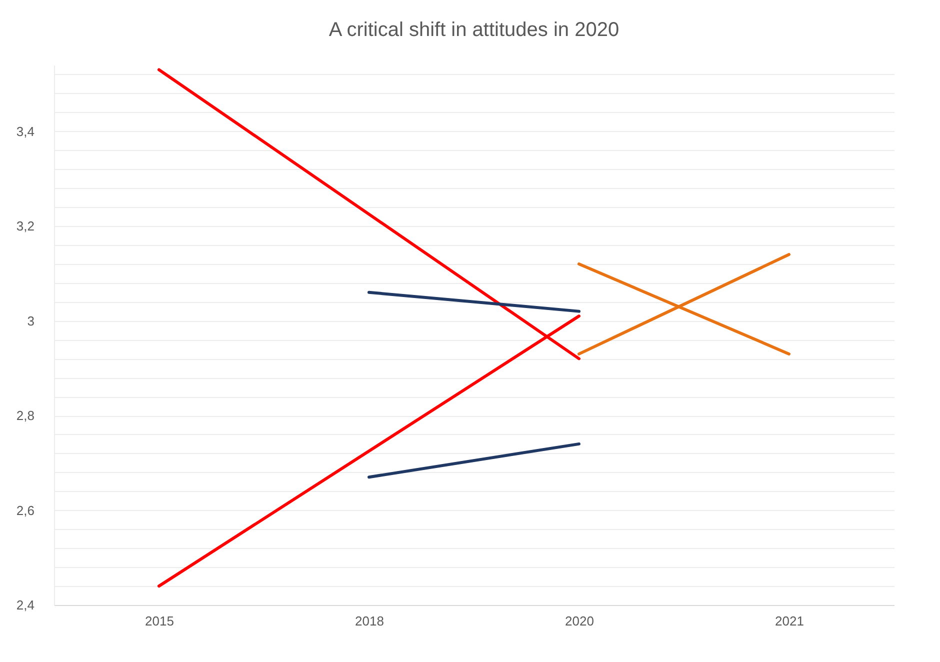 The height and width of the screenshot is (662, 940). I want to click on x-tick-label: 2020, so click(579, 621).